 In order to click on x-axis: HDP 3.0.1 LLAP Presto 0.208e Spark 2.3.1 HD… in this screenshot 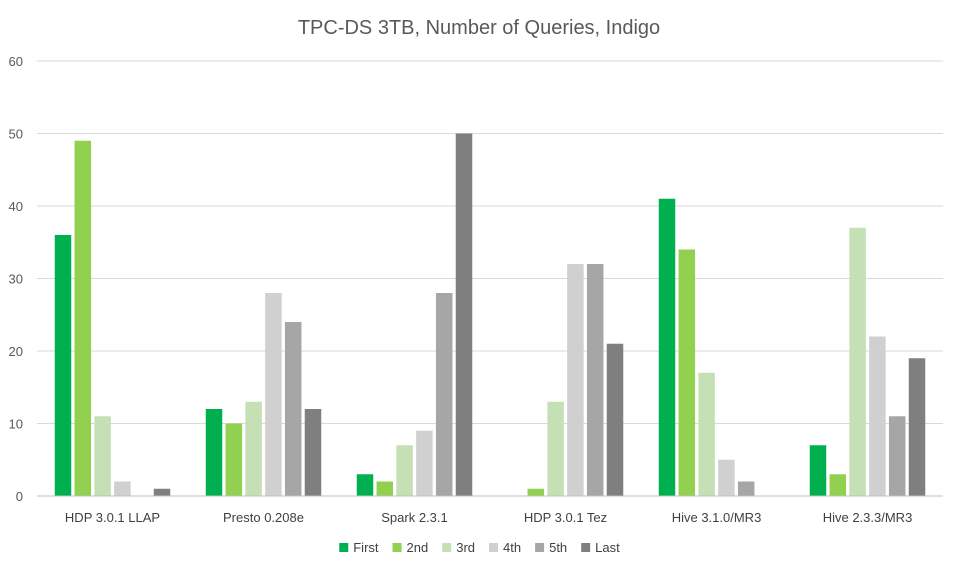, I will do `click(490, 510)`.